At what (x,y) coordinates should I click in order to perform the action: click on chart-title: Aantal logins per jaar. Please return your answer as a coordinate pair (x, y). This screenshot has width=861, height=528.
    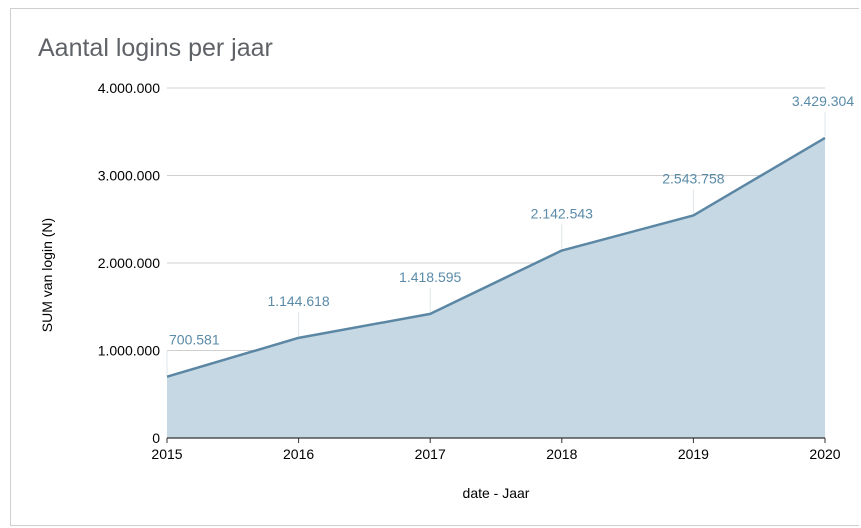
    Looking at the image, I should click on (155, 48).